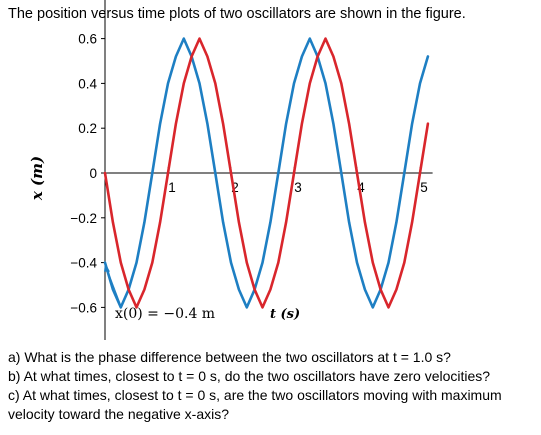  I want to click on y-tick-label: −0.2, so click(83, 218).